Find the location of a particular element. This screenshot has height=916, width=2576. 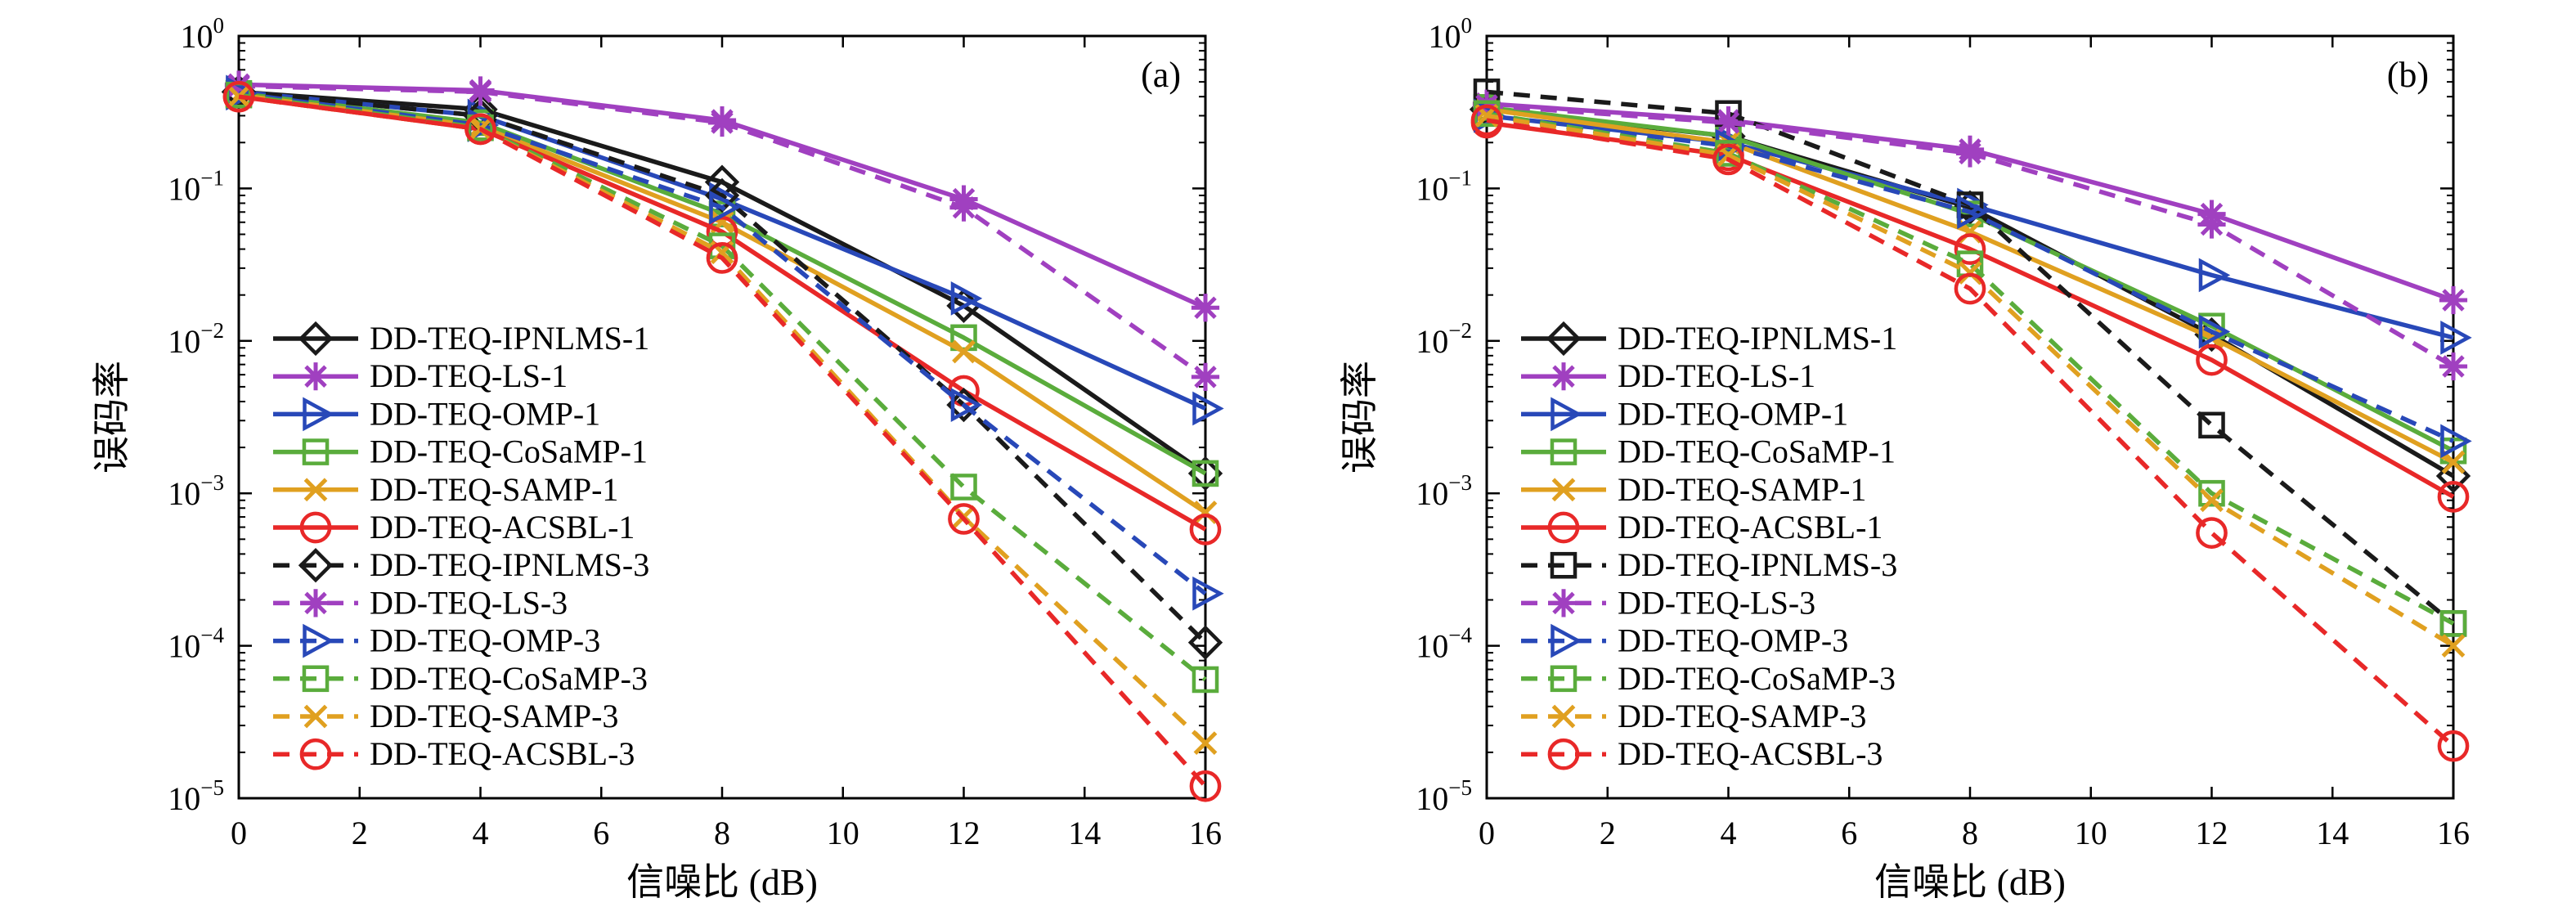

x-tick-label: 10 is located at coordinates (2091, 833).